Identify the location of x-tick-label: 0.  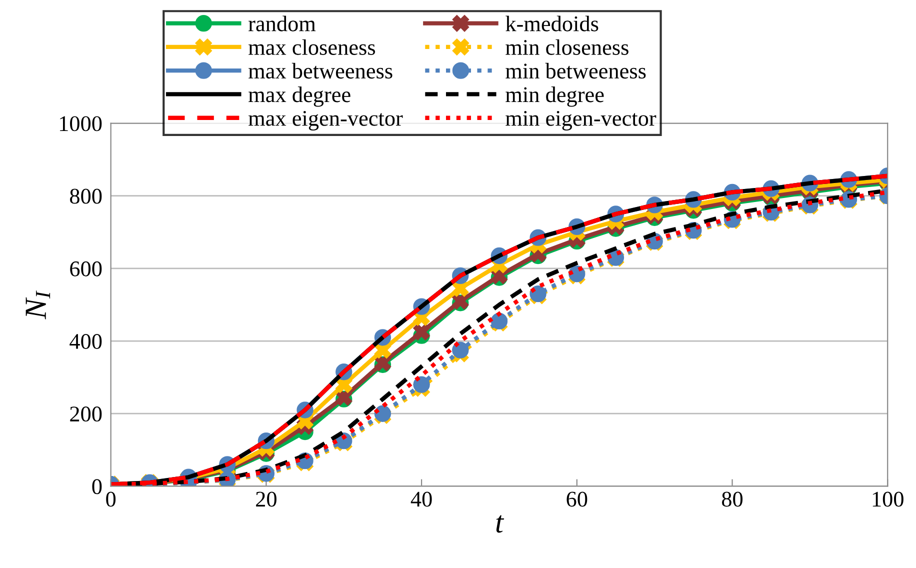
(111, 499).